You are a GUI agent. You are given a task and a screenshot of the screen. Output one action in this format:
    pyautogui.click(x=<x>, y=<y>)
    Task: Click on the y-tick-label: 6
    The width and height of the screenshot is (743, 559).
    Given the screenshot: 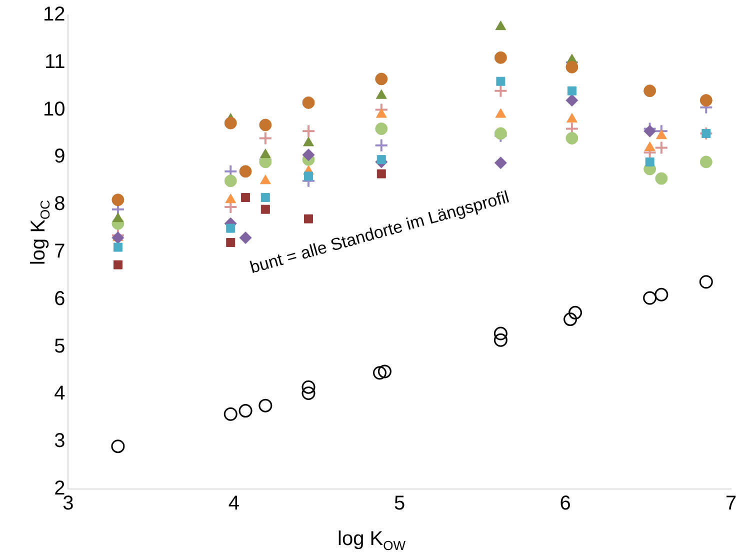 What is the action you would take?
    pyautogui.click(x=60, y=299)
    